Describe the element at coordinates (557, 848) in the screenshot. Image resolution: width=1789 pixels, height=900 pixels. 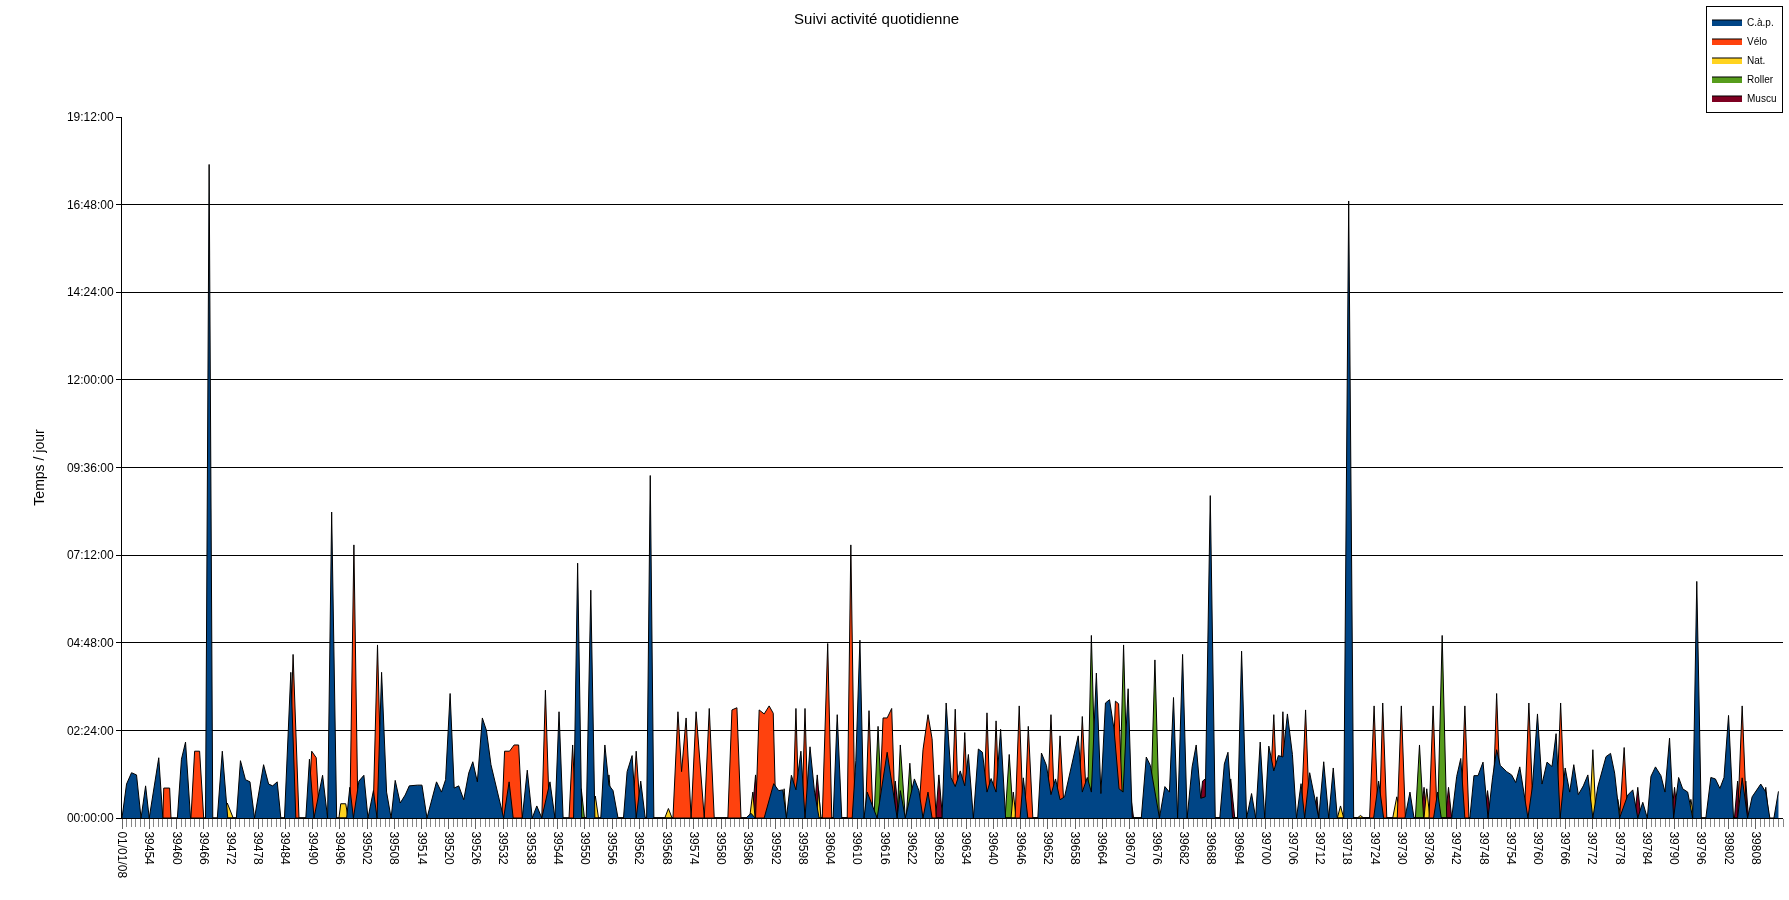
I see `x-tick-label: 39544` at that location.